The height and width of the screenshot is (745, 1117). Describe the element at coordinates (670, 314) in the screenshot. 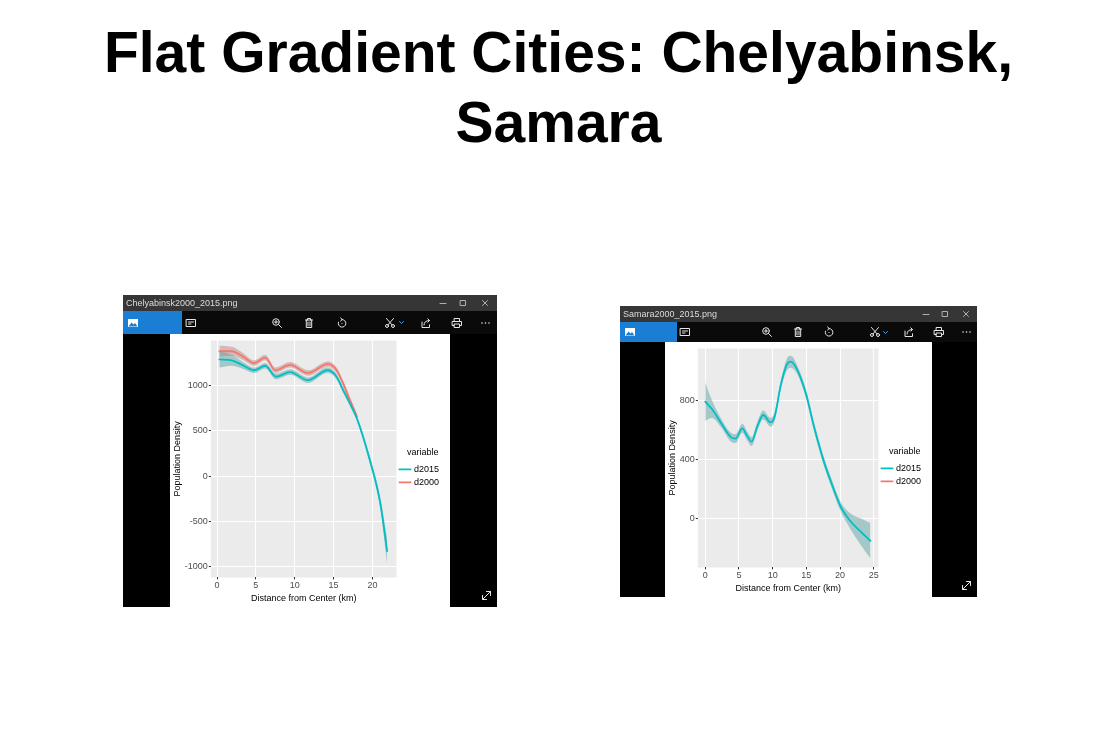

I see `text: Samara2000_2015.png` at that location.